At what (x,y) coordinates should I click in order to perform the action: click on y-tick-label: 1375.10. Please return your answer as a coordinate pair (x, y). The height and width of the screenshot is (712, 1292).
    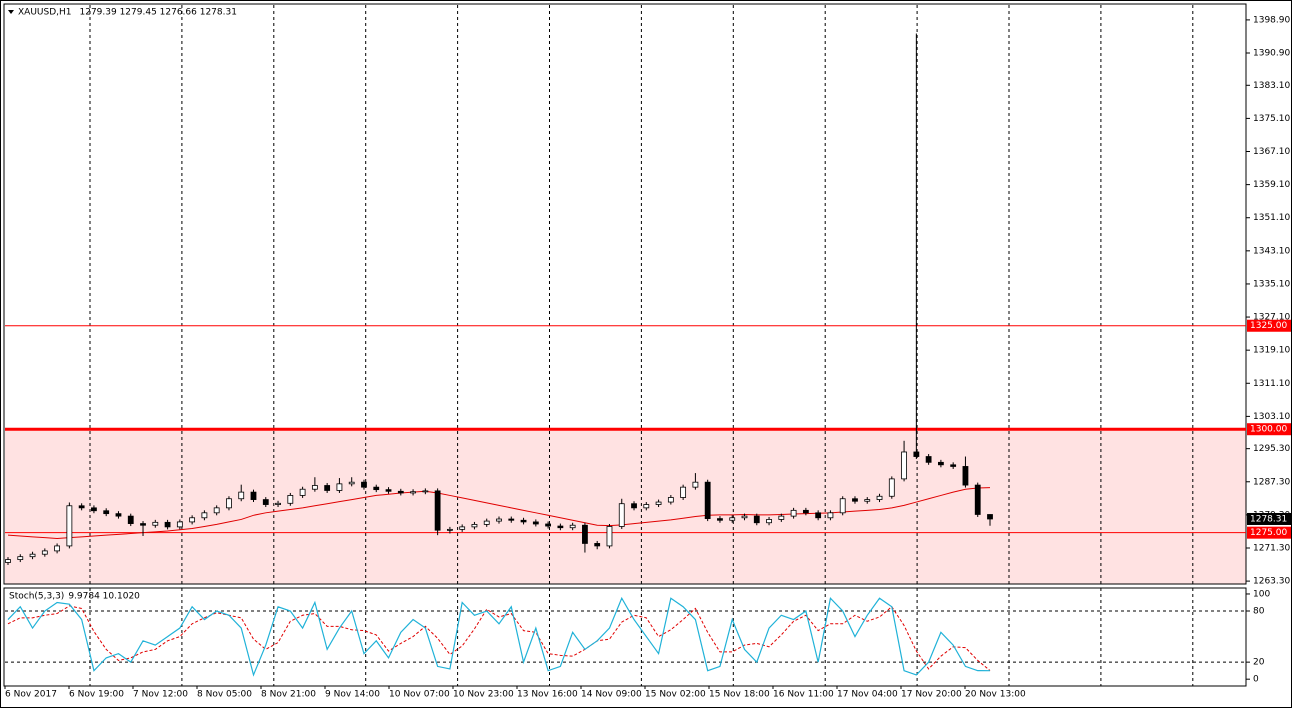
    Looking at the image, I should click on (1271, 119).